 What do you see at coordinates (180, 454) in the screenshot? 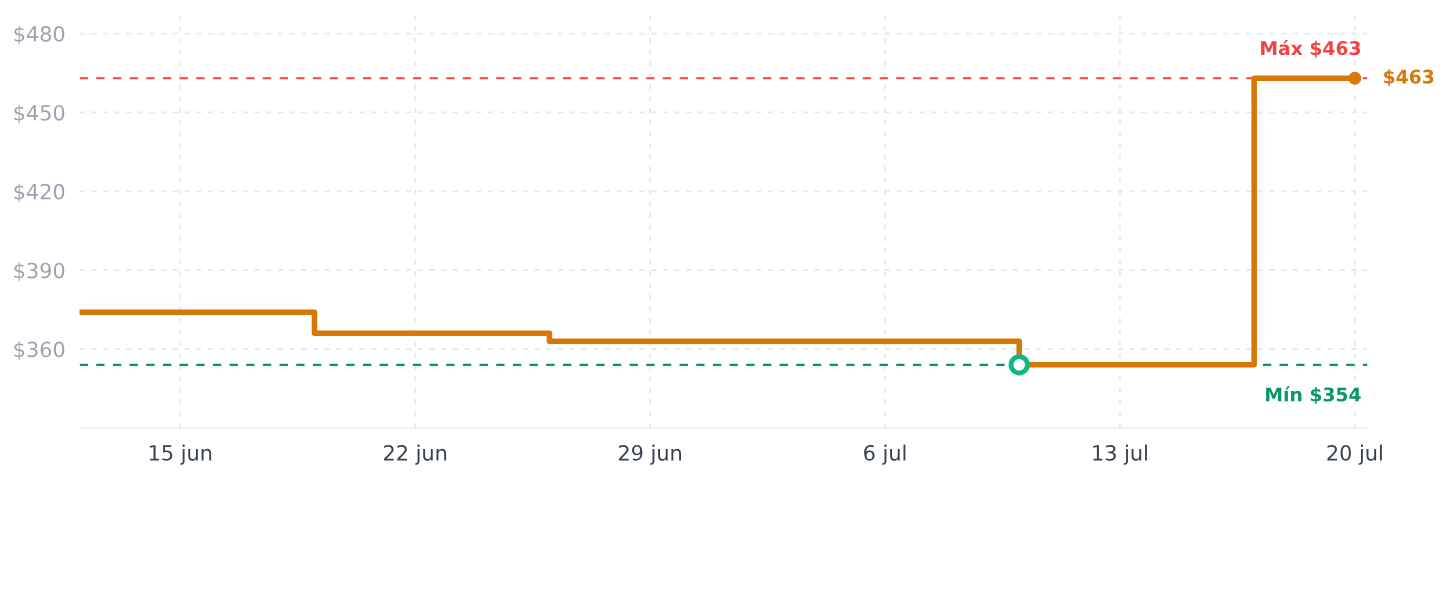
I see `x-tick-label: 15 jun` at bounding box center [180, 454].